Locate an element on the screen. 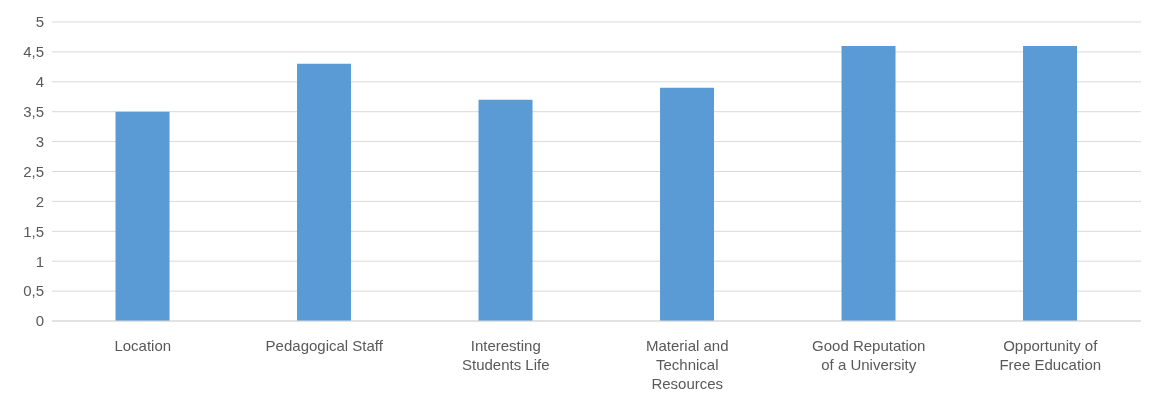  x-tick-label: Opportunity of Free Education is located at coordinates (1050, 355).